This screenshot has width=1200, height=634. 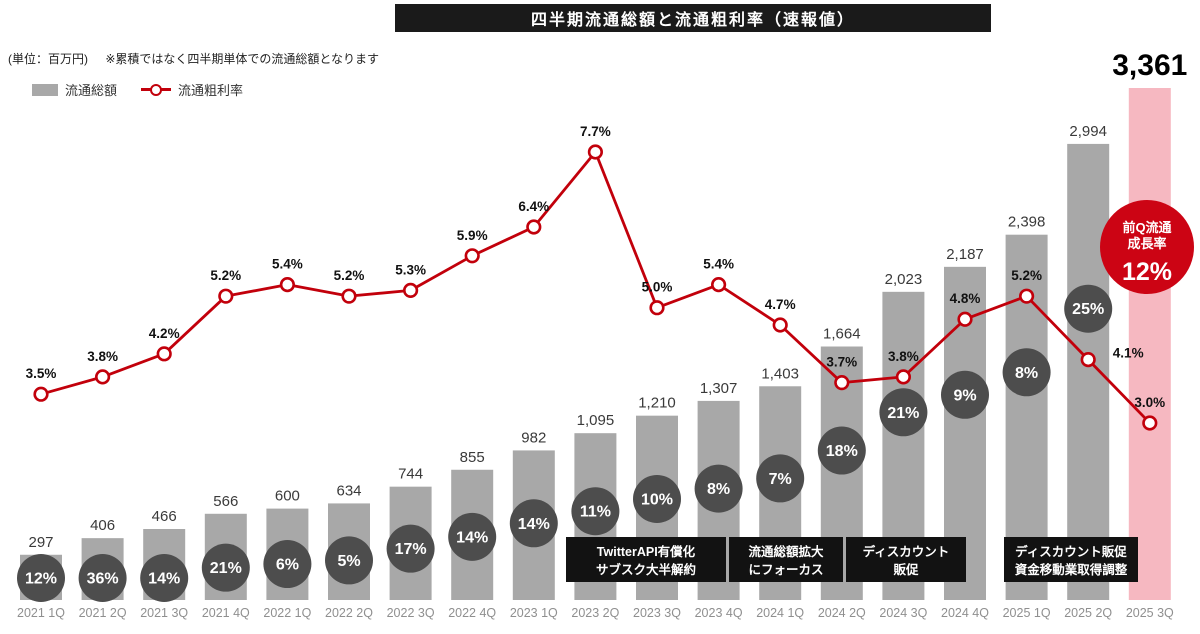 I want to click on growth-bubble-label: 36%, so click(x=103, y=579).